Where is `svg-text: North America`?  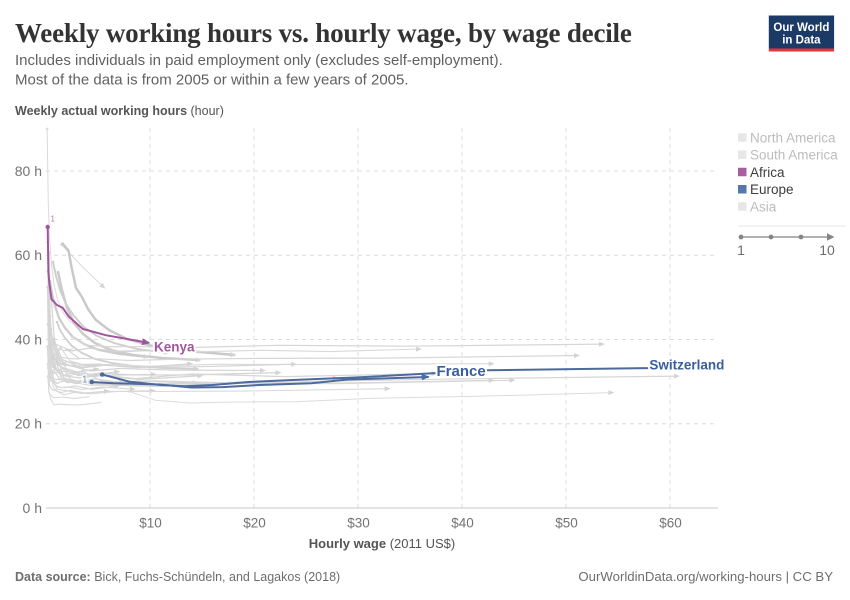
svg-text: North America is located at coordinates (793, 137).